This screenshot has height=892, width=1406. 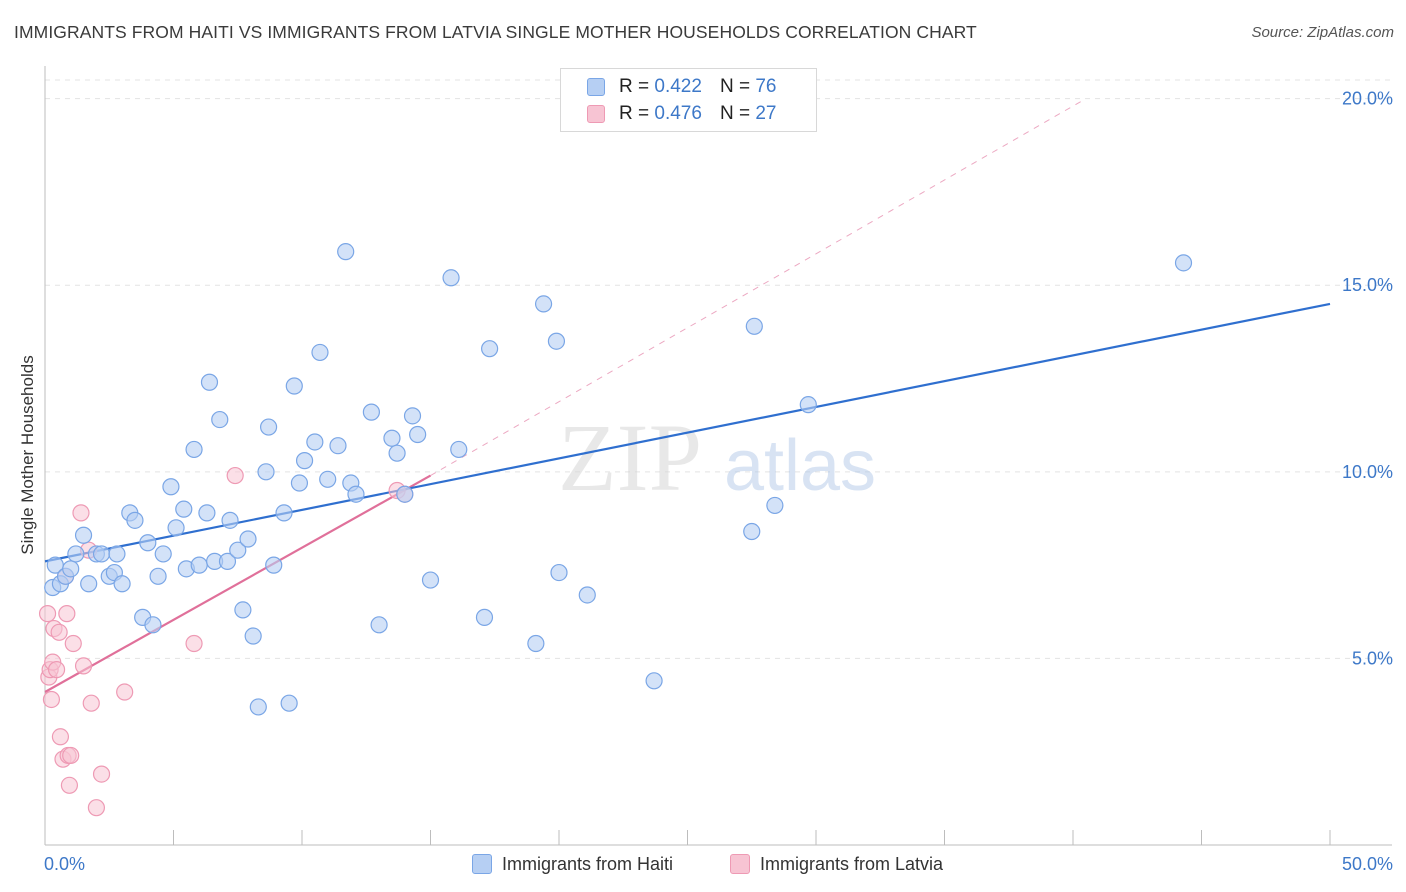 What do you see at coordinates (735, 86) in the screenshot?
I see `legend-n-label: N =` at bounding box center [735, 86].